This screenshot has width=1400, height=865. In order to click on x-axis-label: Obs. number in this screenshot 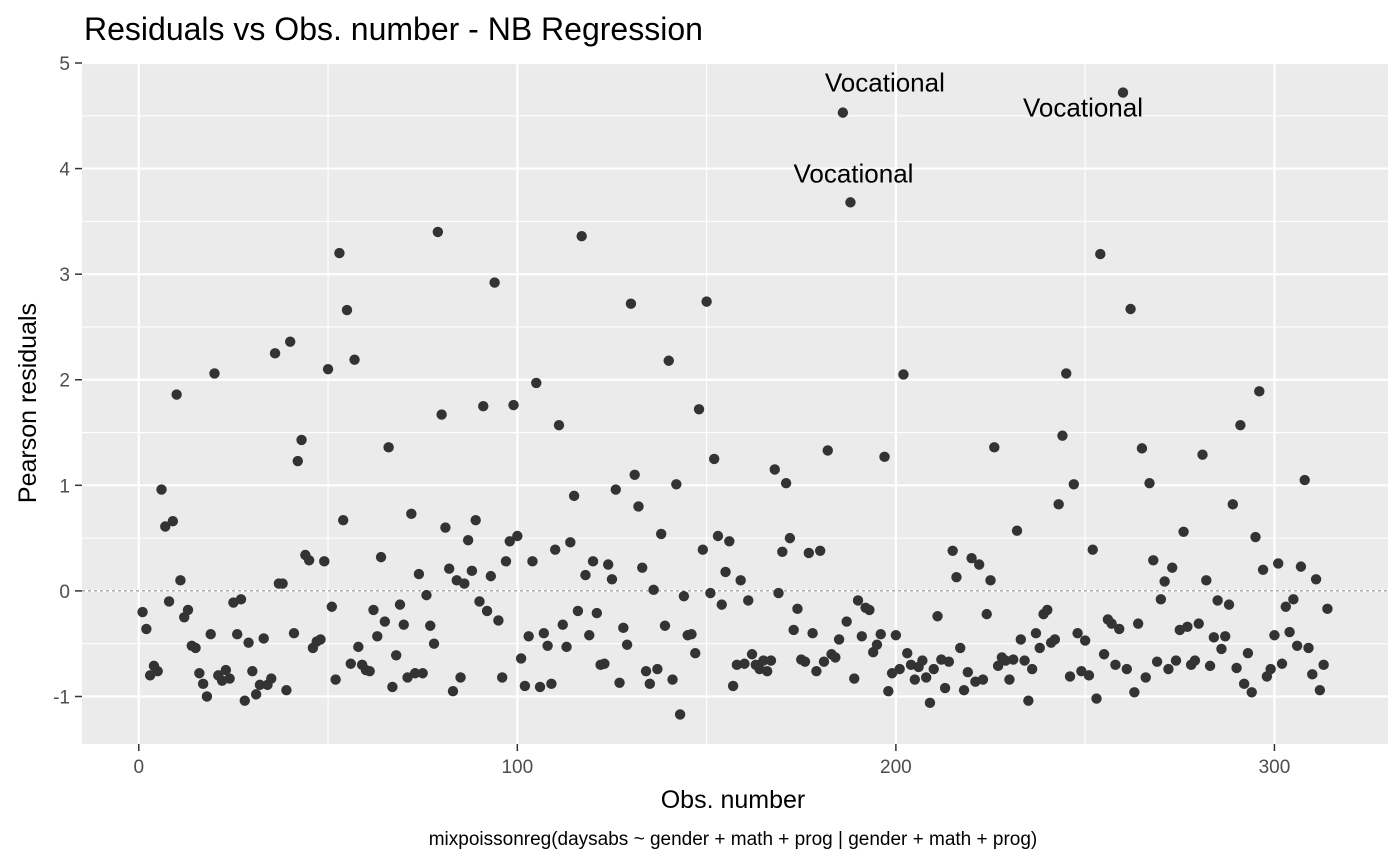, I will do `click(733, 800)`.